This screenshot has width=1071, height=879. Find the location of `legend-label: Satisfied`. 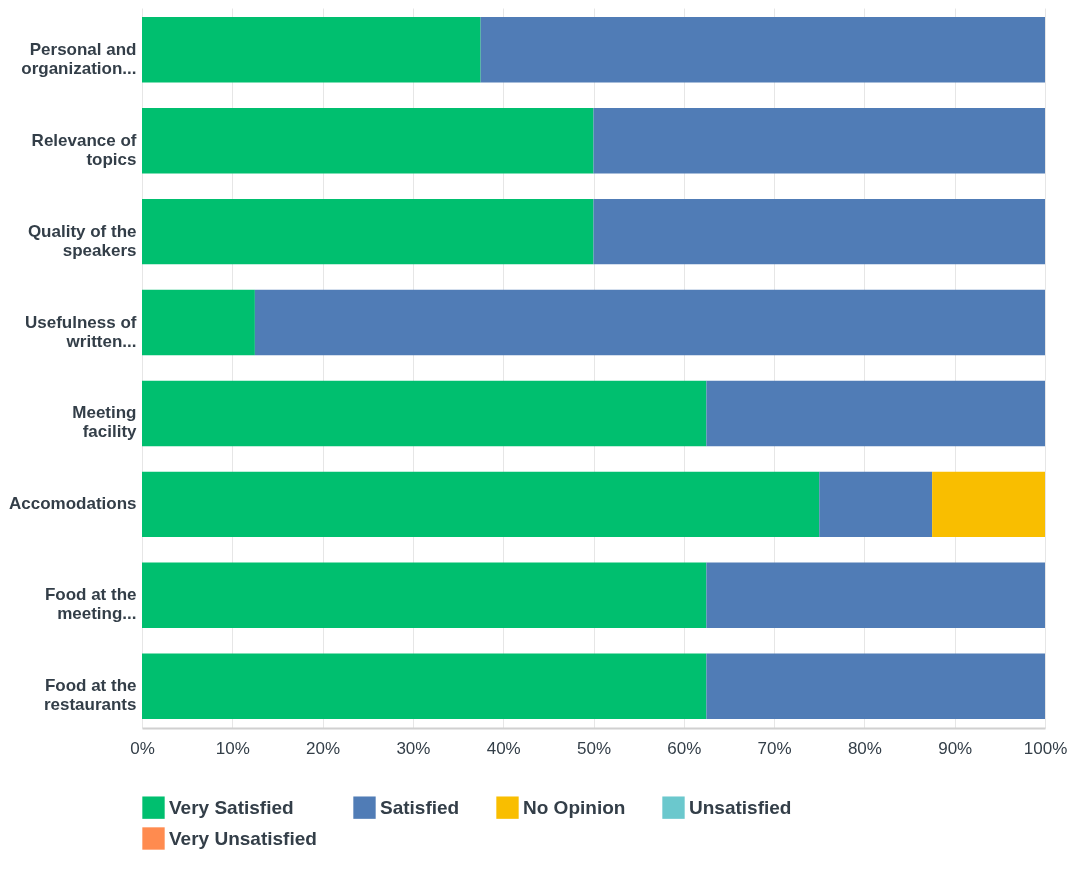

legend-label: Satisfied is located at coordinates (420, 807).